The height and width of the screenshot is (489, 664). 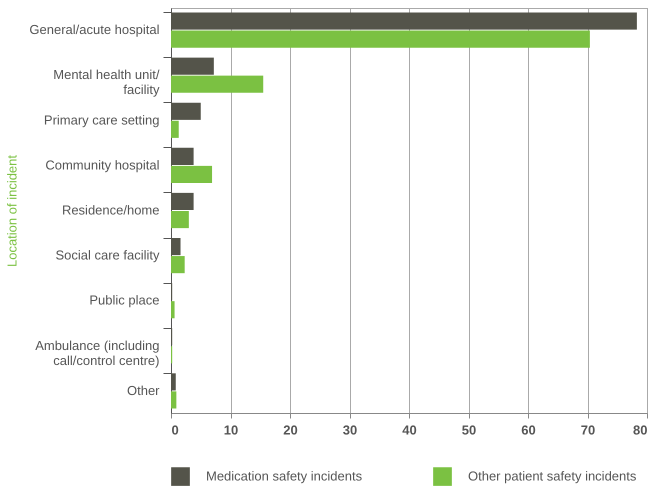 I want to click on y-tick-label: Mental health unit/ facility, so click(x=106, y=82).